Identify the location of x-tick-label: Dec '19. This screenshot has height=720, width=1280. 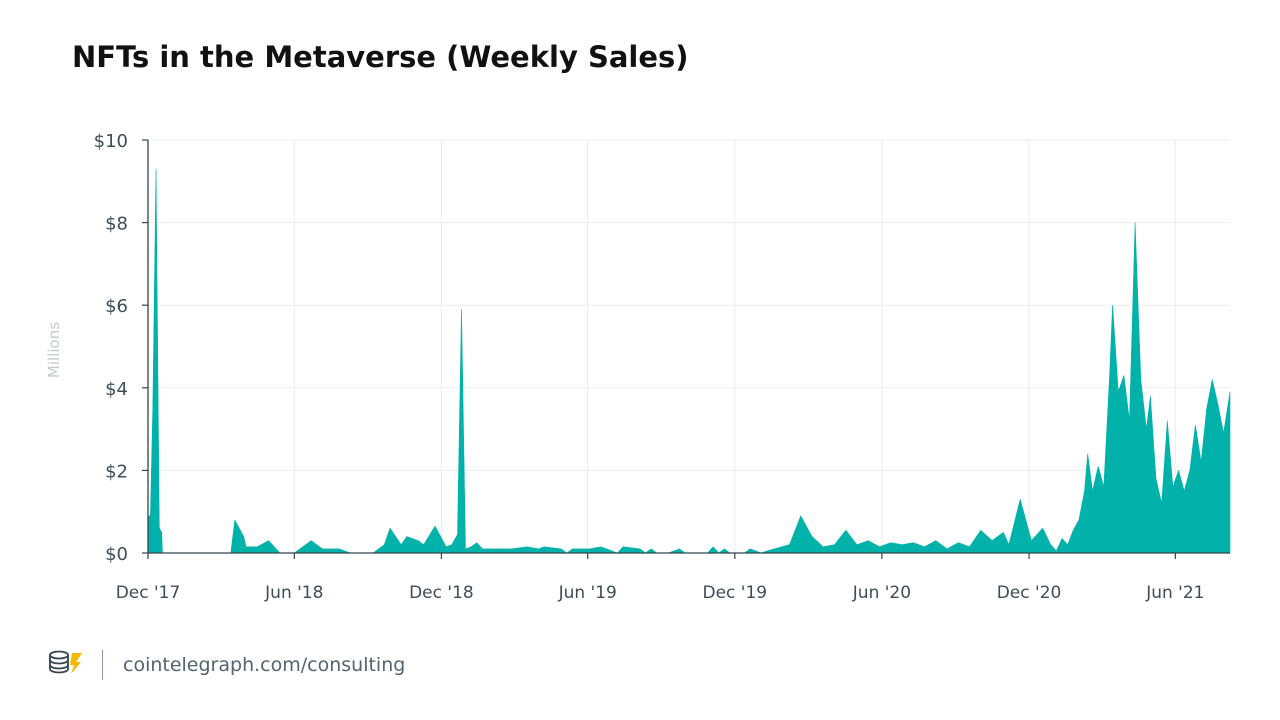
(735, 593).